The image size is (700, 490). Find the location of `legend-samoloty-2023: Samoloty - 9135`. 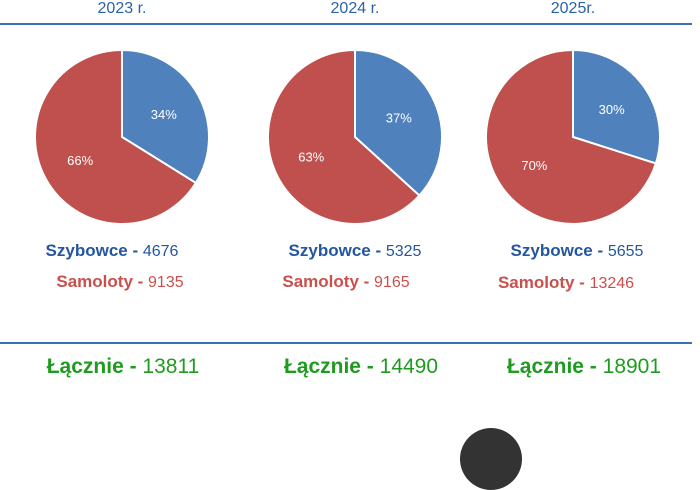

legend-samoloty-2023: Samoloty - 9135 is located at coordinates (120, 281).